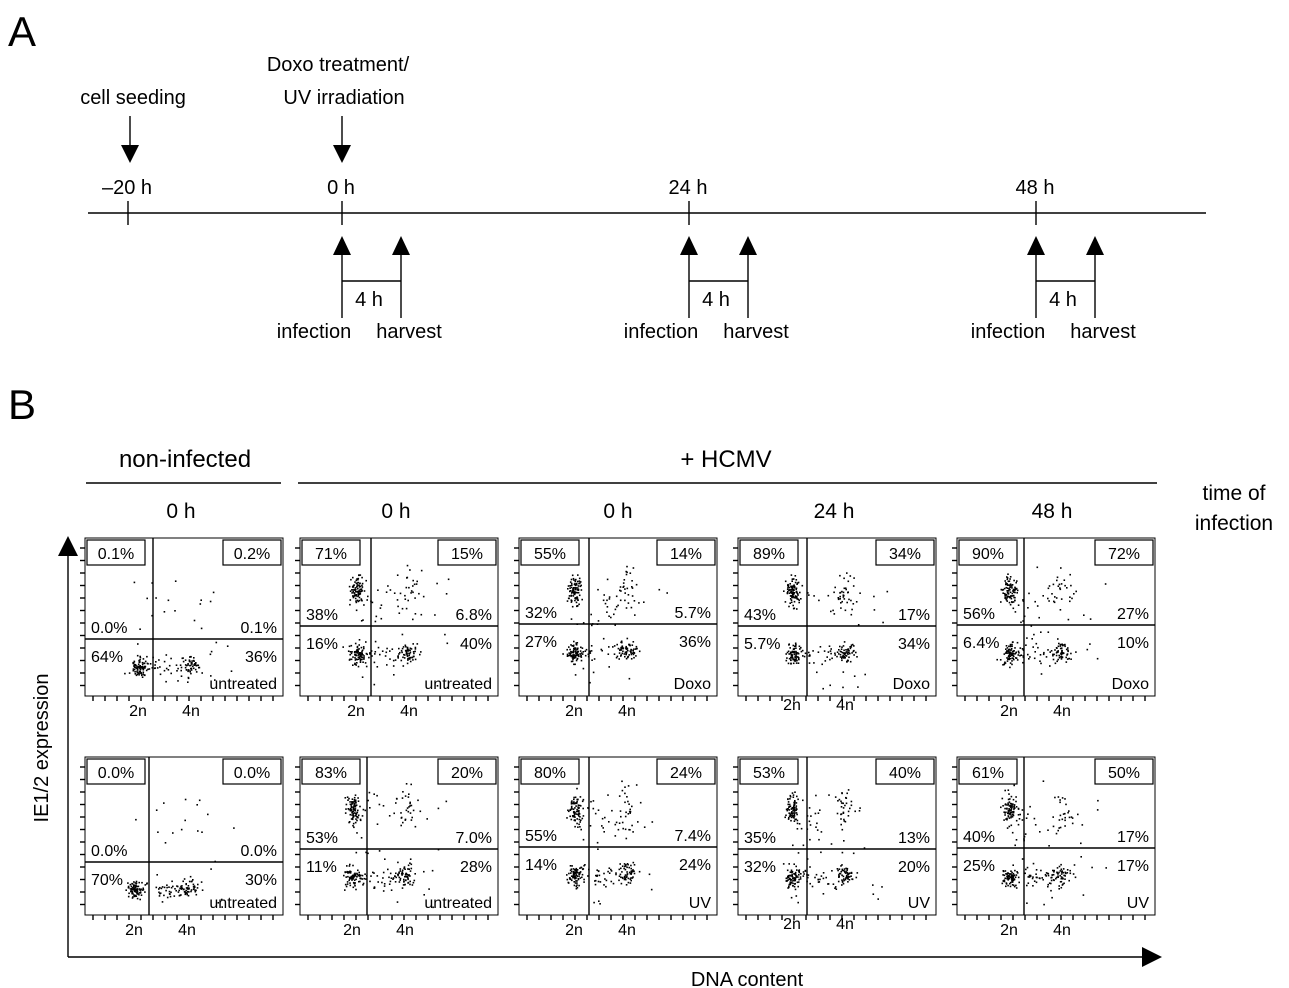  What do you see at coordinates (905, 552) in the screenshot?
I see `upper-right-box` at bounding box center [905, 552].